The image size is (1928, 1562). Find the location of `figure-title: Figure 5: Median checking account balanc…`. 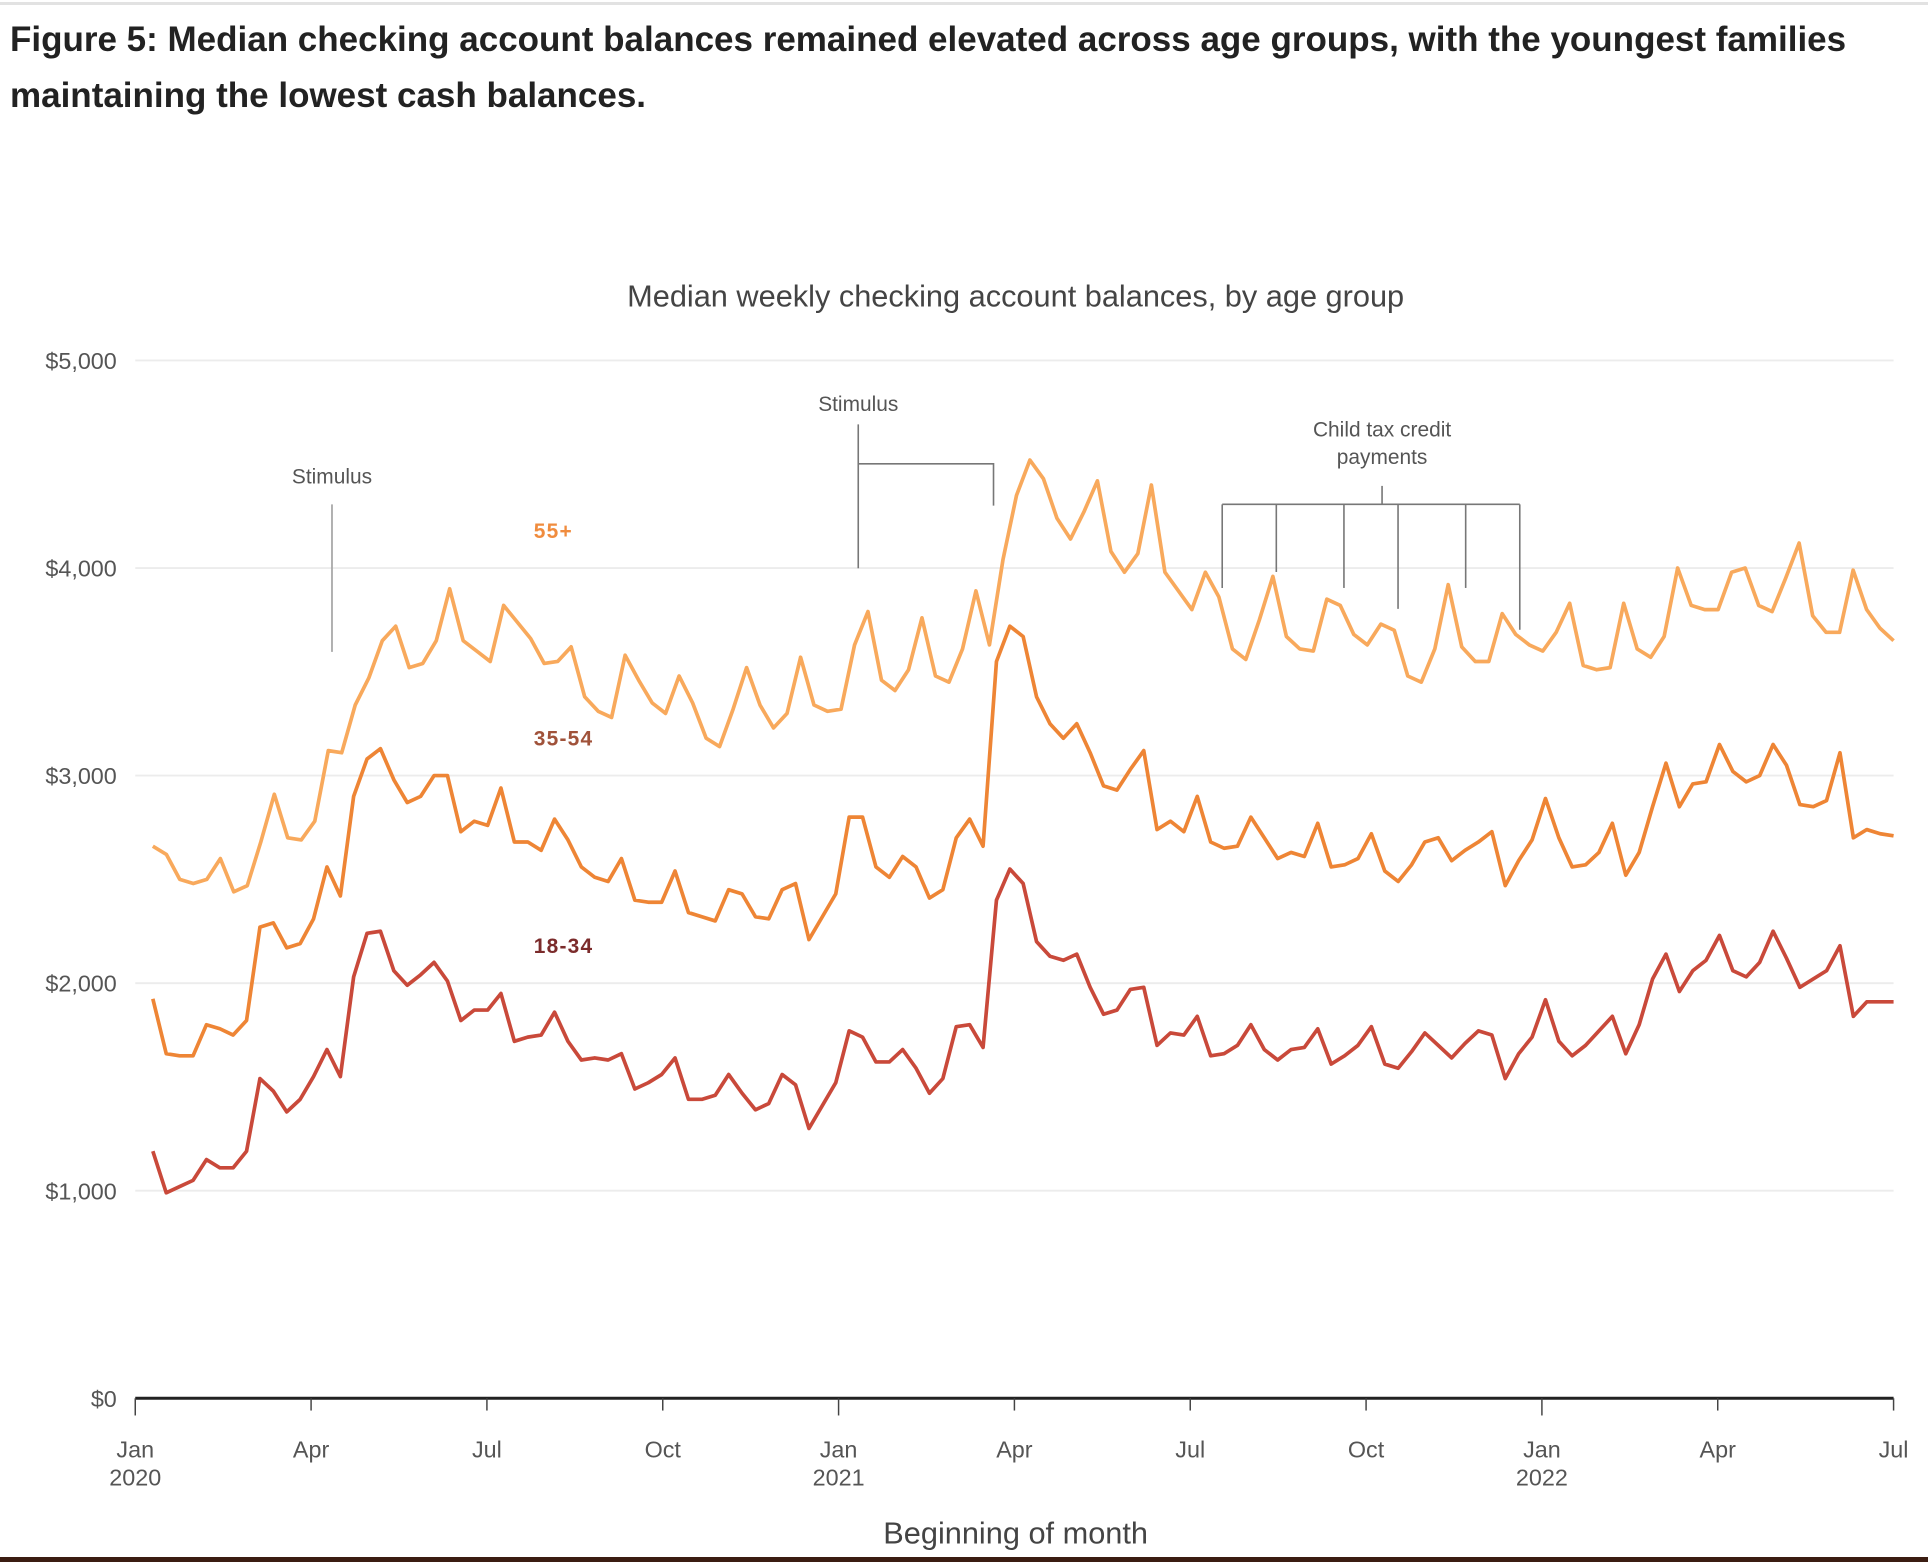

figure-title: Figure 5: Median checking account balanc… is located at coordinates (928, 67).